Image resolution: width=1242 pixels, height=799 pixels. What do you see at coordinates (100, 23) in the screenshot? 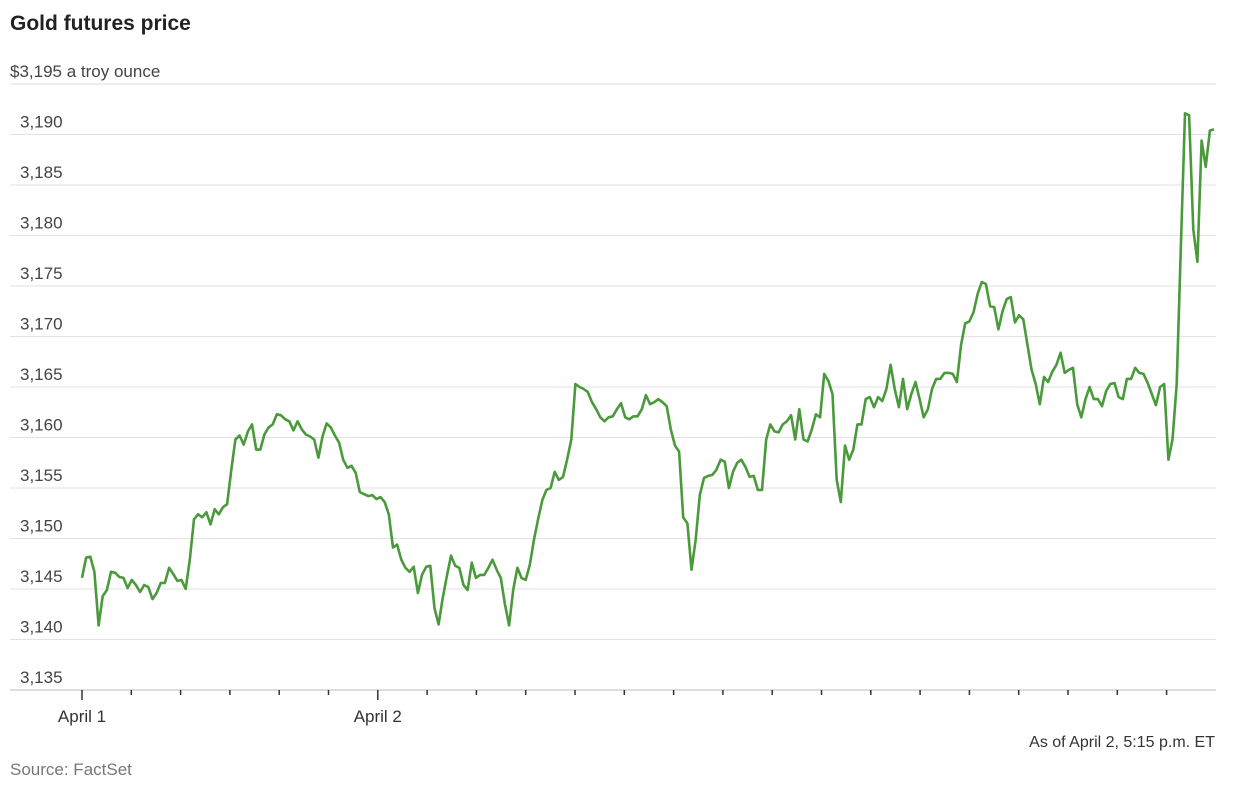
I see `chart-title: Gold futures price` at bounding box center [100, 23].